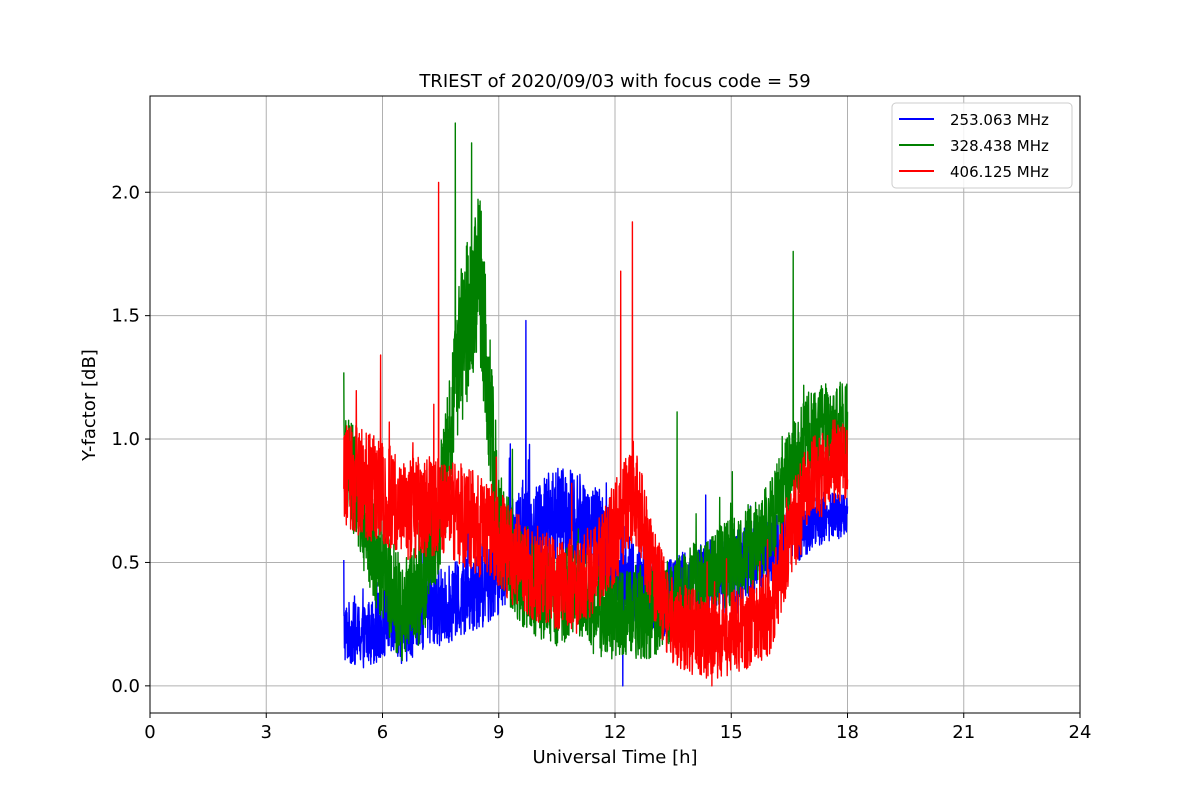 The height and width of the screenshot is (800, 1200). Describe the element at coordinates (125, 686) in the screenshot. I see `y-tick-label: 0.0` at that location.